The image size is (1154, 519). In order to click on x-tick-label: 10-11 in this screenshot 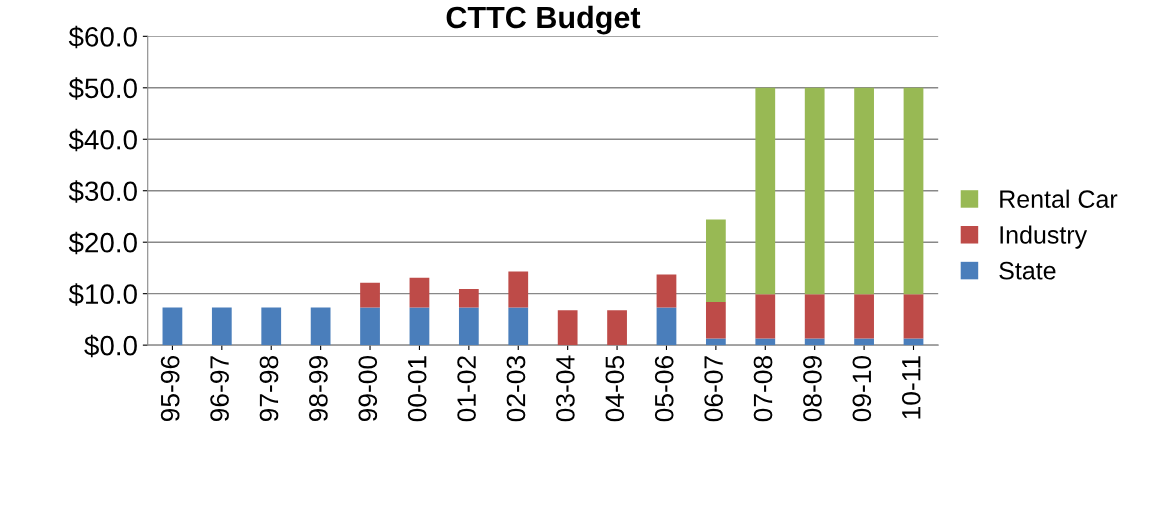, I will do `click(911, 387)`.